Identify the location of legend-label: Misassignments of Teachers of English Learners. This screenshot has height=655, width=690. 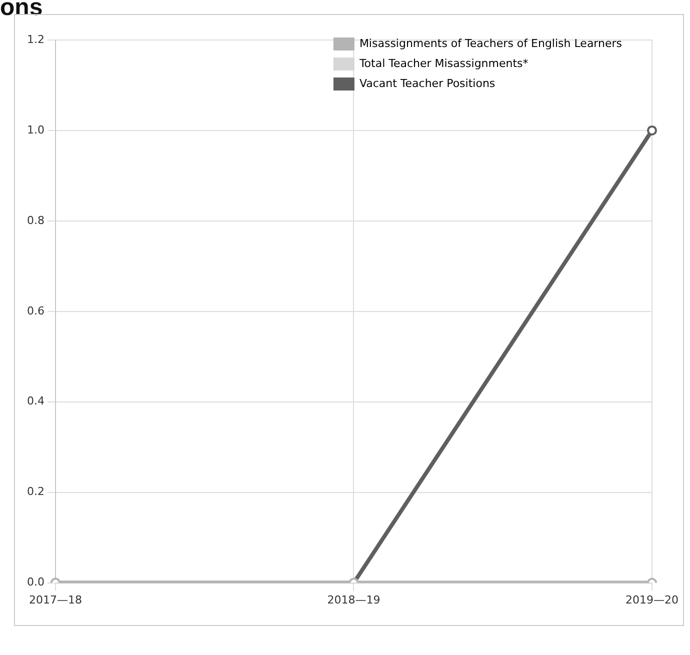
(490, 43).